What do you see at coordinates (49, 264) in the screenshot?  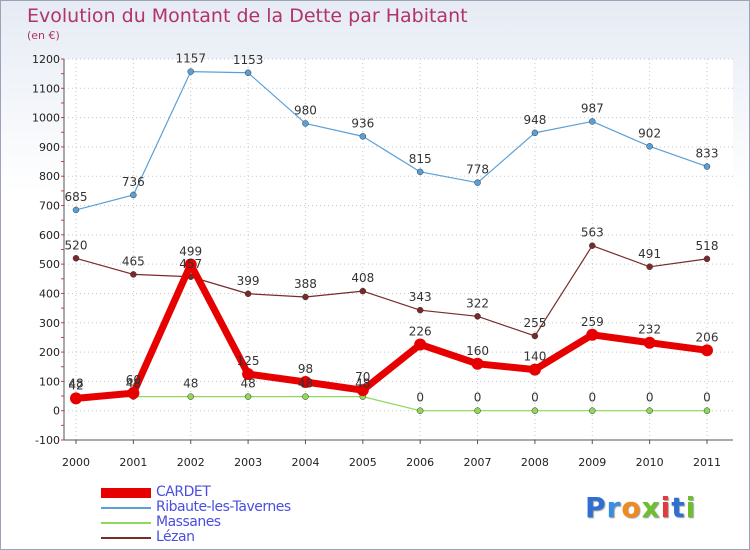 I see `y-tick-label: 500` at bounding box center [49, 264].